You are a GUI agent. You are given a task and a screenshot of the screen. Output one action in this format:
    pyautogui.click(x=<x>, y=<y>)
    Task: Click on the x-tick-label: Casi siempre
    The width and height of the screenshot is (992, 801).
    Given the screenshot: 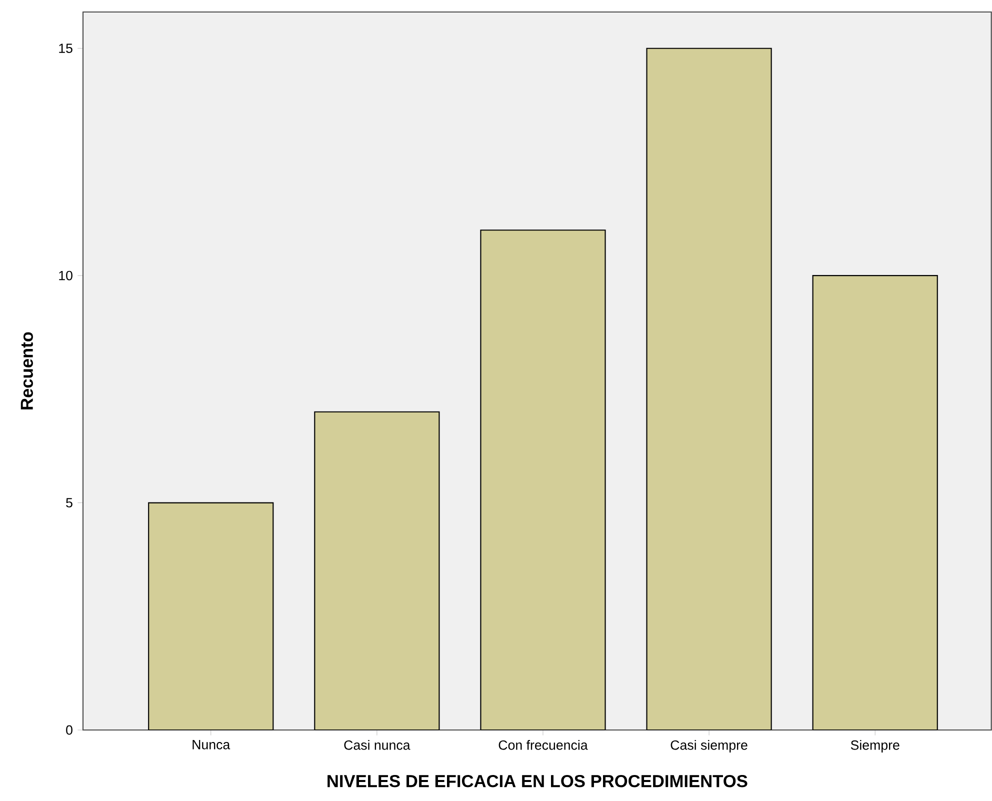 What is the action you would take?
    pyautogui.click(x=709, y=746)
    